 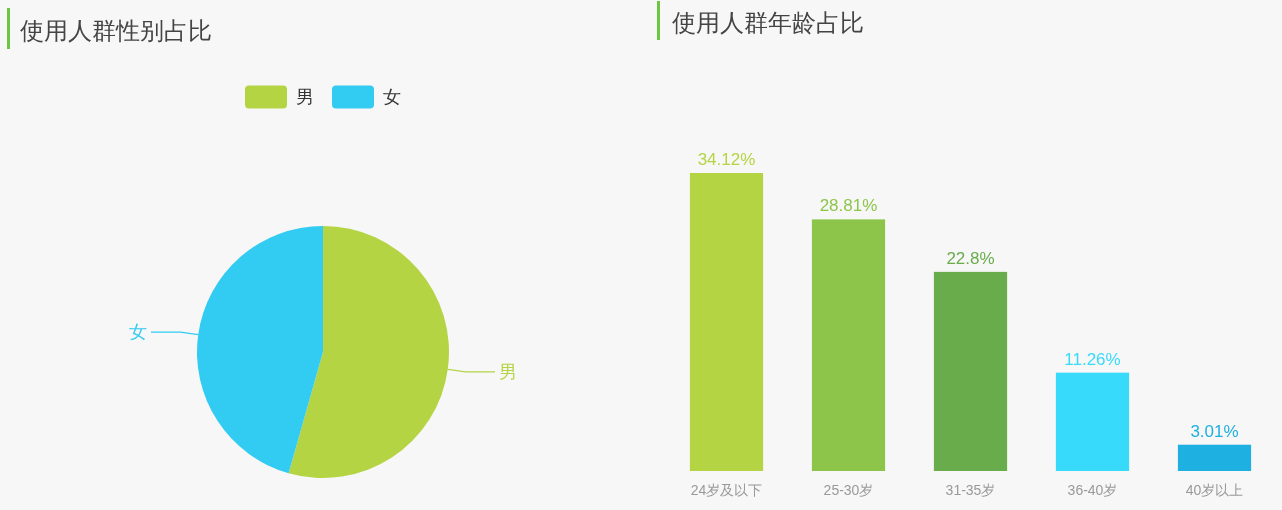 What do you see at coordinates (768, 22) in the screenshot?
I see `chart-title: 使用人群年龄占比` at bounding box center [768, 22].